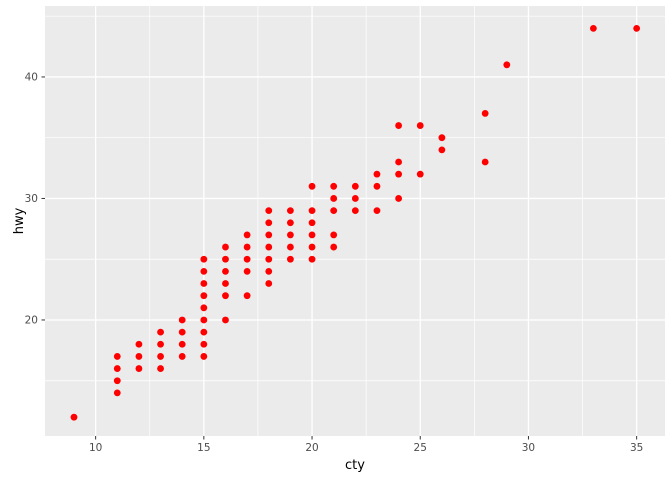  What do you see at coordinates (311, 448) in the screenshot?
I see `x-tick-label: 20` at bounding box center [311, 448].